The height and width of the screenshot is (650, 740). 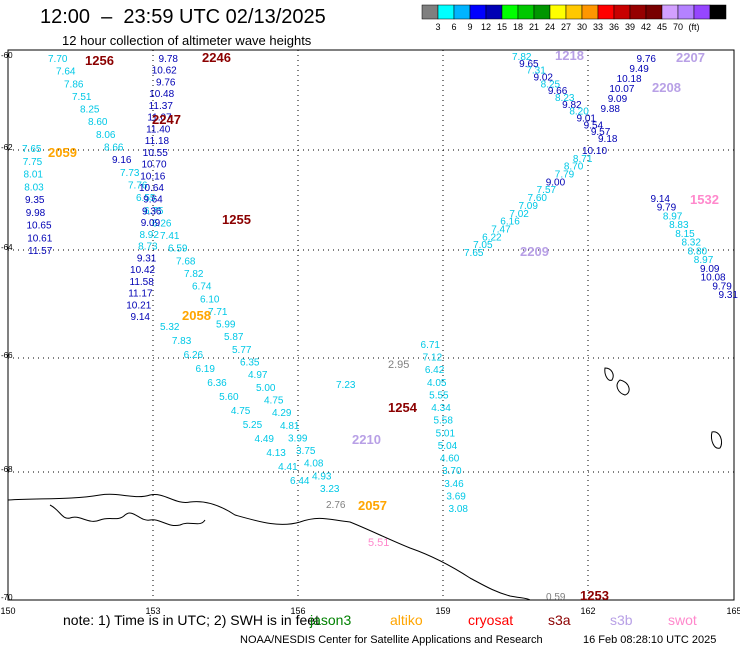 What do you see at coordinates (587, 119) in the screenshot?
I see `wave-height-value: 9.01` at bounding box center [587, 119].